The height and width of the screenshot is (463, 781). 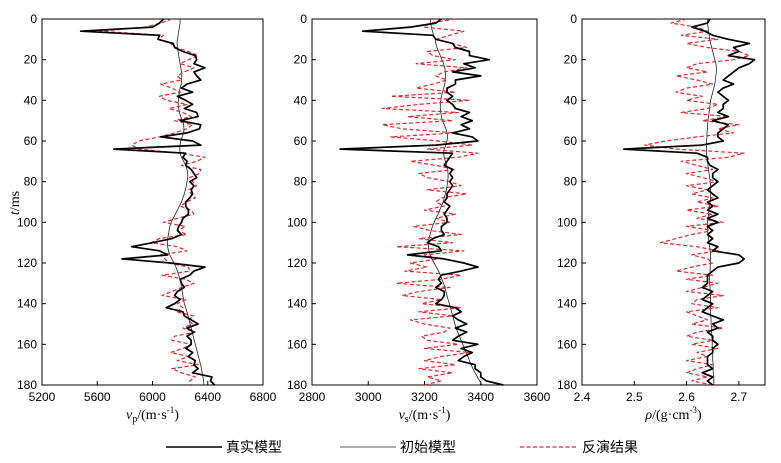 I want to click on panel-vp-xlabel-close: ), so click(x=176, y=415).